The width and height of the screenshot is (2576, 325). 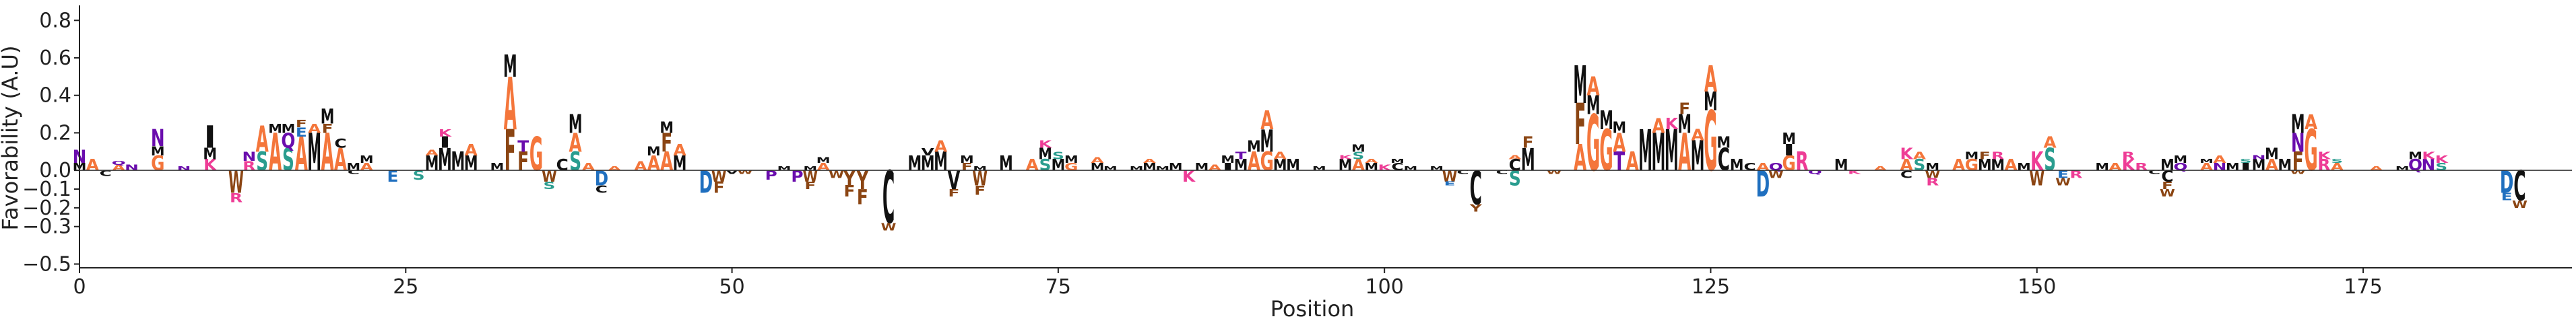 I want to click on y-tick-label: 0.2, so click(x=55, y=133).